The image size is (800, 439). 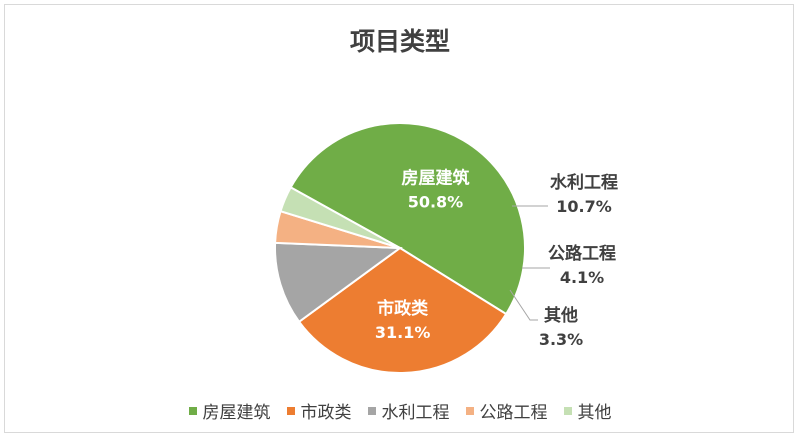 What do you see at coordinates (513, 413) in the screenshot?
I see `legend-label-4: 公路工程` at bounding box center [513, 413].